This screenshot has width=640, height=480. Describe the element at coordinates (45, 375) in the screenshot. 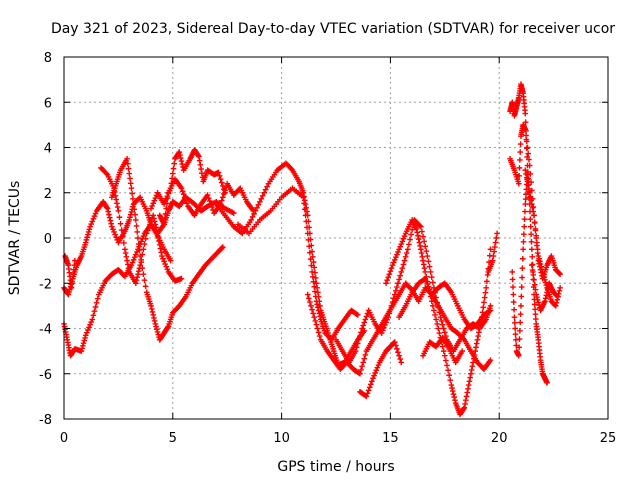

I see `y-tick-label: -6` at that location.